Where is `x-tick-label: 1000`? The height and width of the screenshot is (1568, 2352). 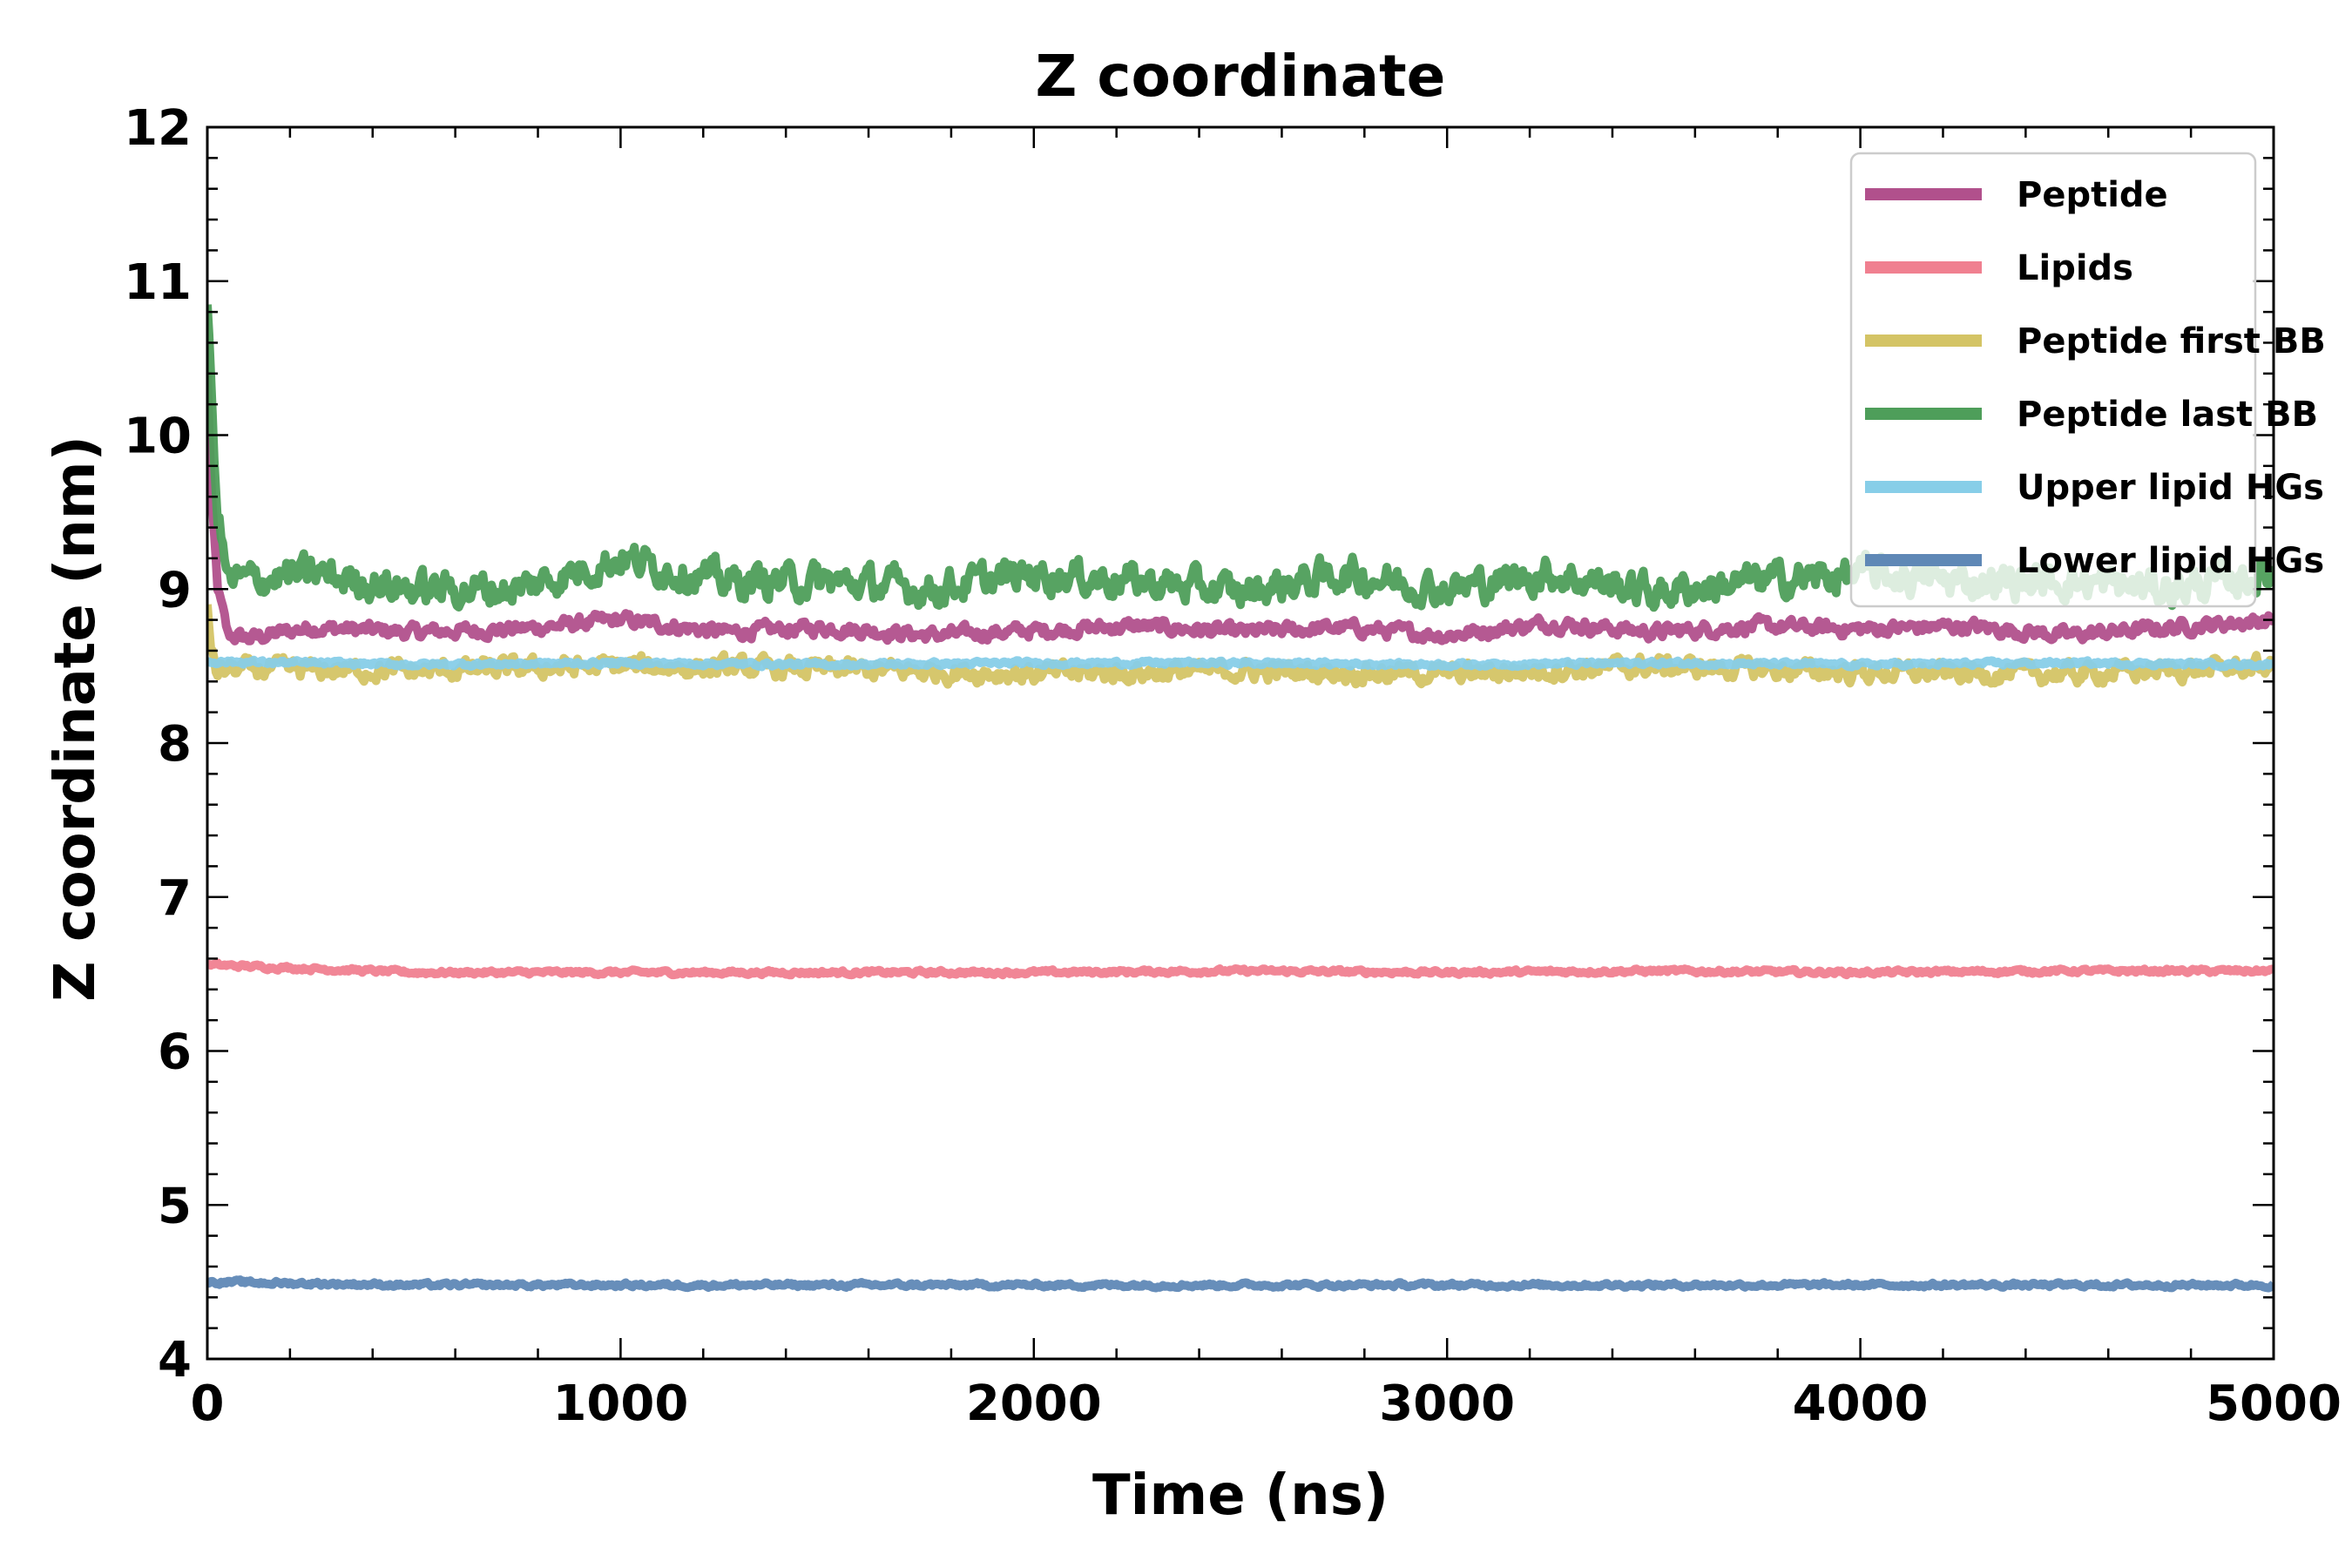
x-tick-label: 1000 is located at coordinates (620, 1403).